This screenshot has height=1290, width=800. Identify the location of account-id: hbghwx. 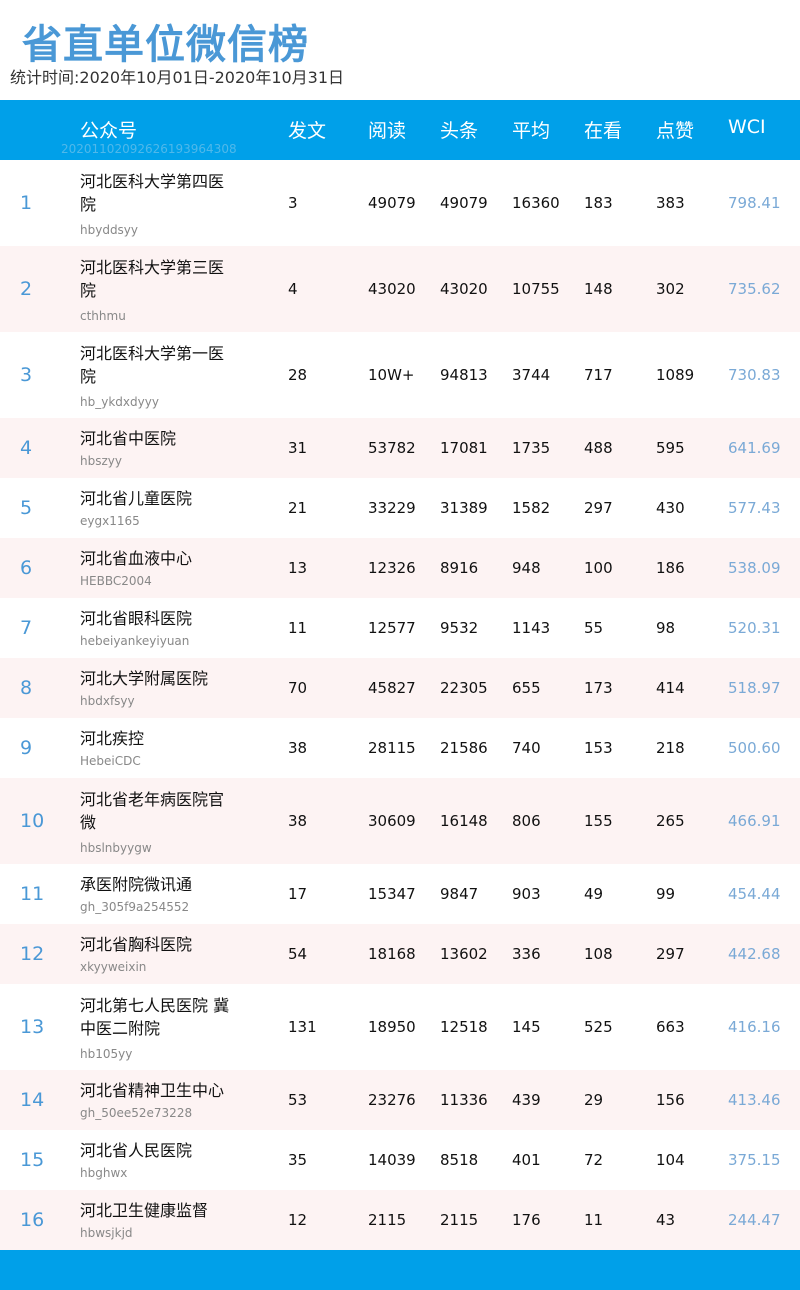
(104, 1173).